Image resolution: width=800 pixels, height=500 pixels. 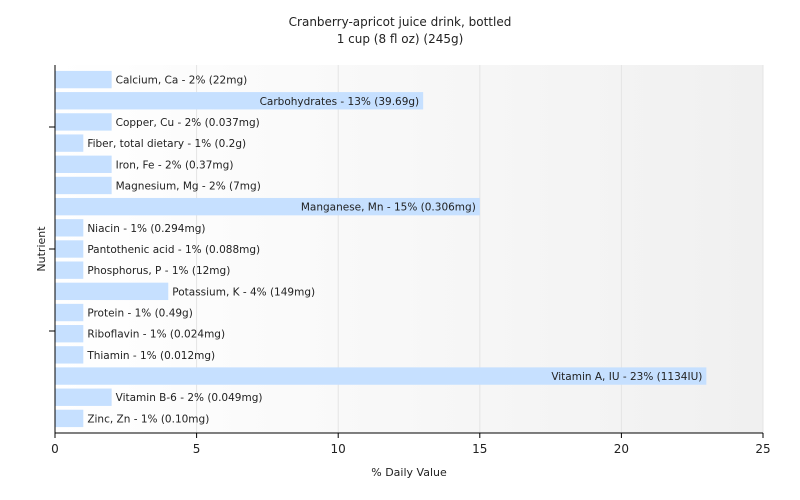 I want to click on bar-label: Niacin - 1% (0.294mg), so click(x=146, y=229).